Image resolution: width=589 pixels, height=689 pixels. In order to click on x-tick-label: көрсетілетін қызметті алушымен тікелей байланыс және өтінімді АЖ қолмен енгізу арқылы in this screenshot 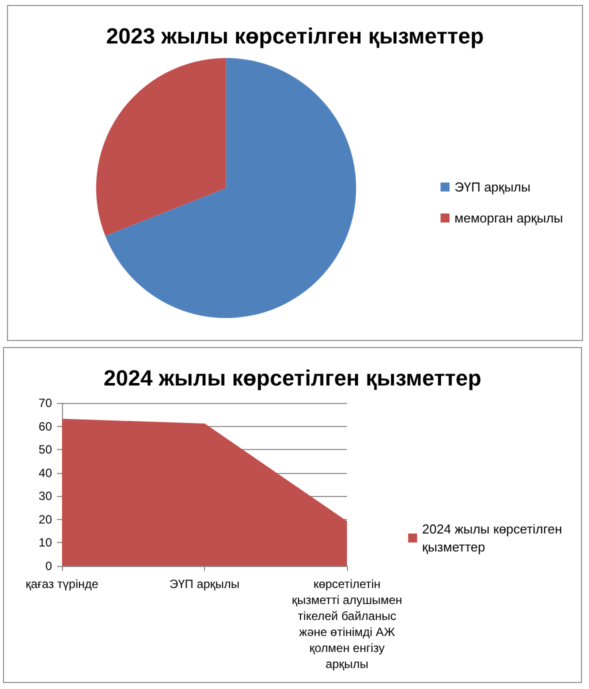, I will do `click(347, 624)`.